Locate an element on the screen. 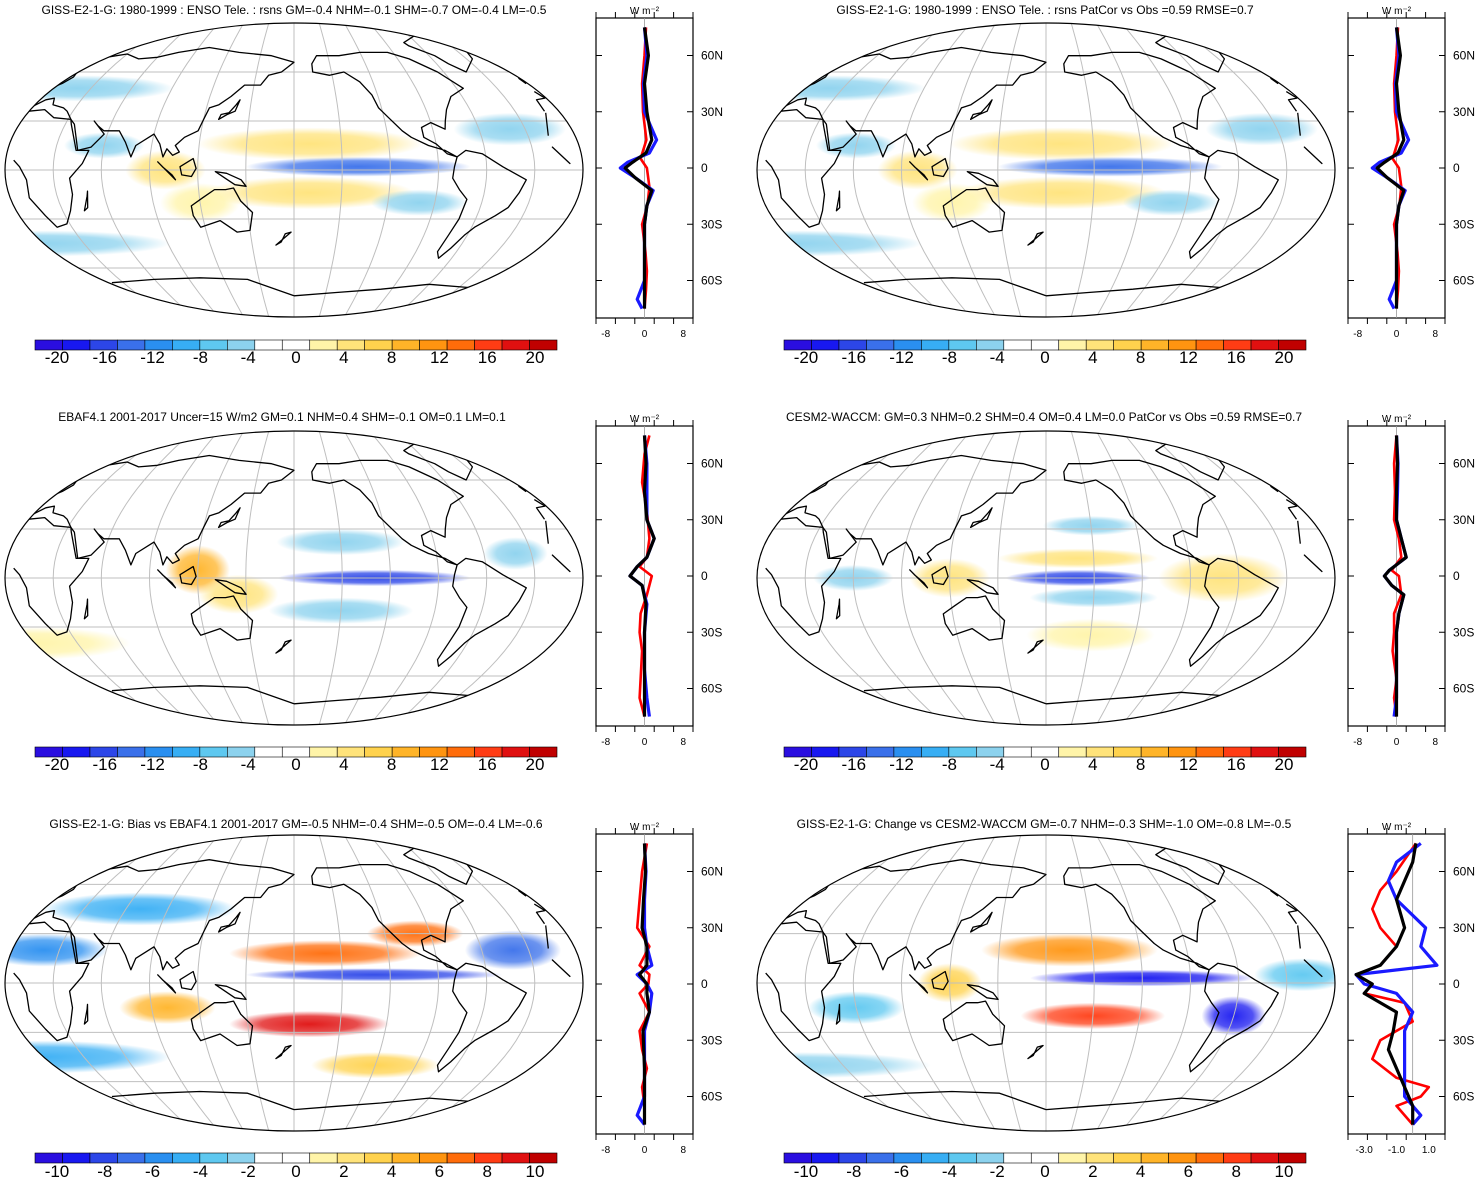  coastline-sumatra is located at coordinates (167, 984).